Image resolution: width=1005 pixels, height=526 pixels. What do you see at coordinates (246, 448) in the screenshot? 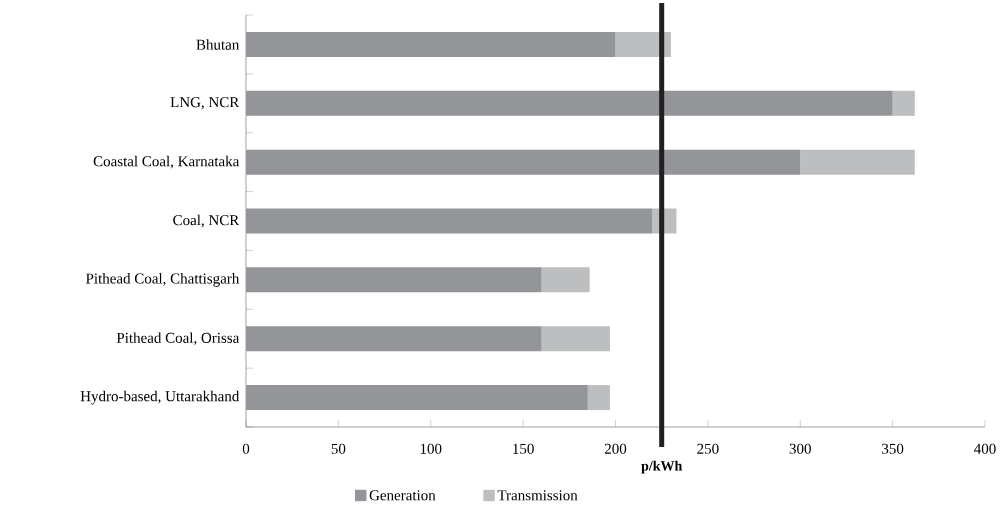
I see `x-tick-label: 0` at bounding box center [246, 448].